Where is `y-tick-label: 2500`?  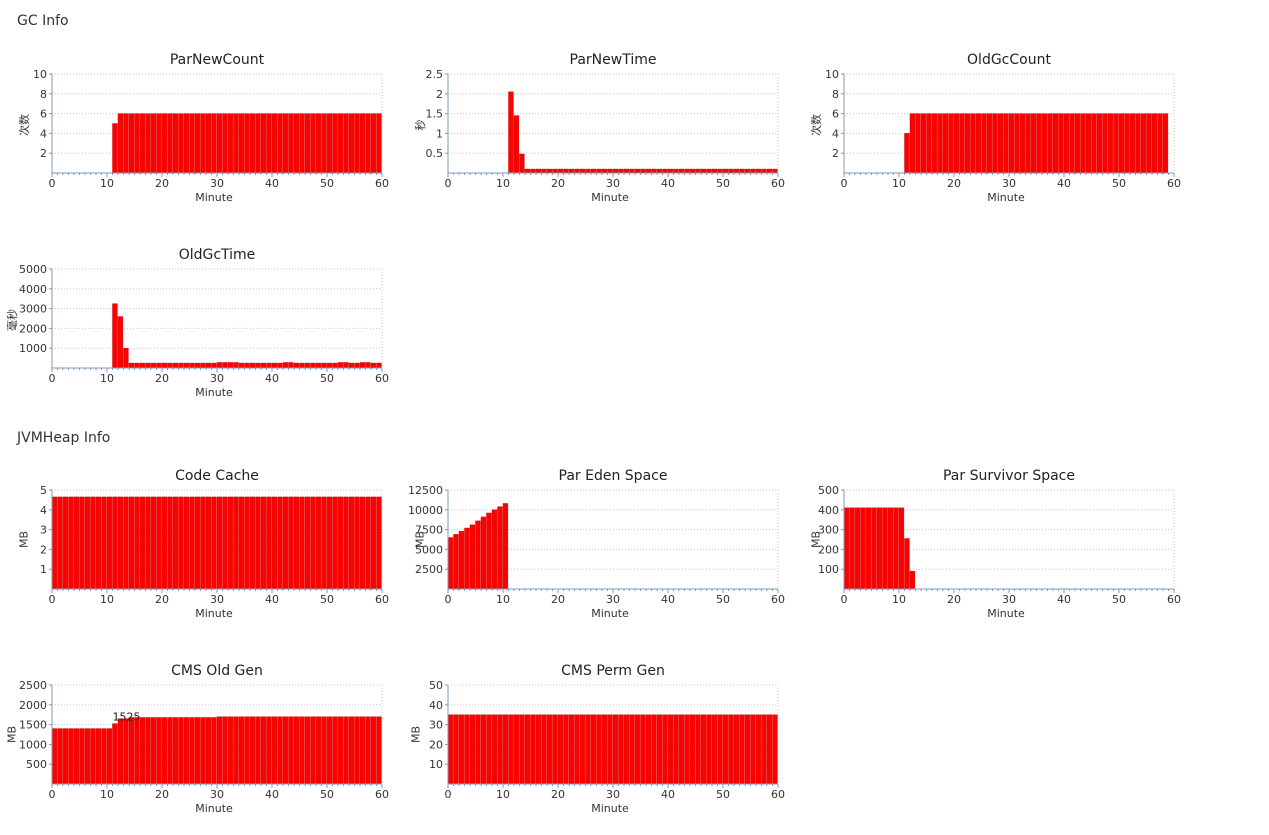 y-tick-label: 2500 is located at coordinates (33, 685).